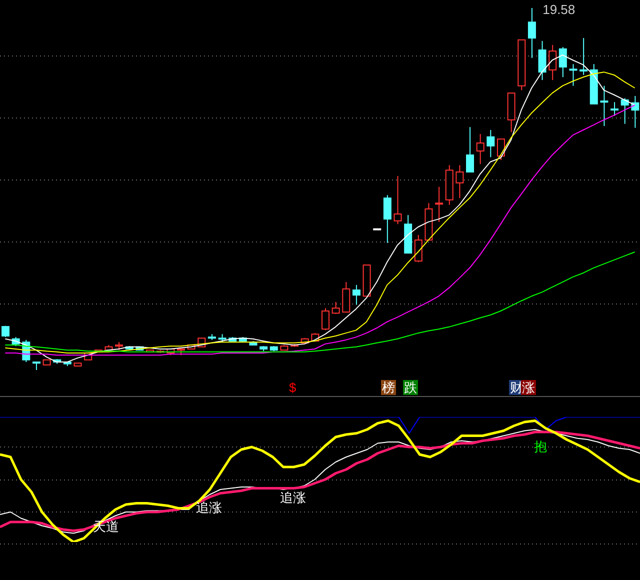 The height and width of the screenshot is (580, 640). What do you see at coordinates (559, 9) in the screenshot?
I see `annotation: 19.58` at bounding box center [559, 9].